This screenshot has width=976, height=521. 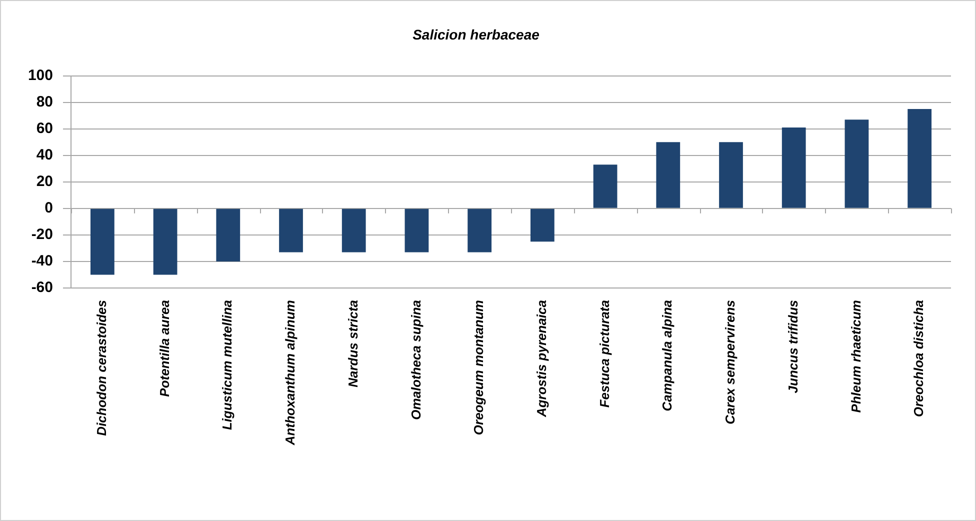 I want to click on x-tick-label: Campanula alpina, so click(x=667, y=356).